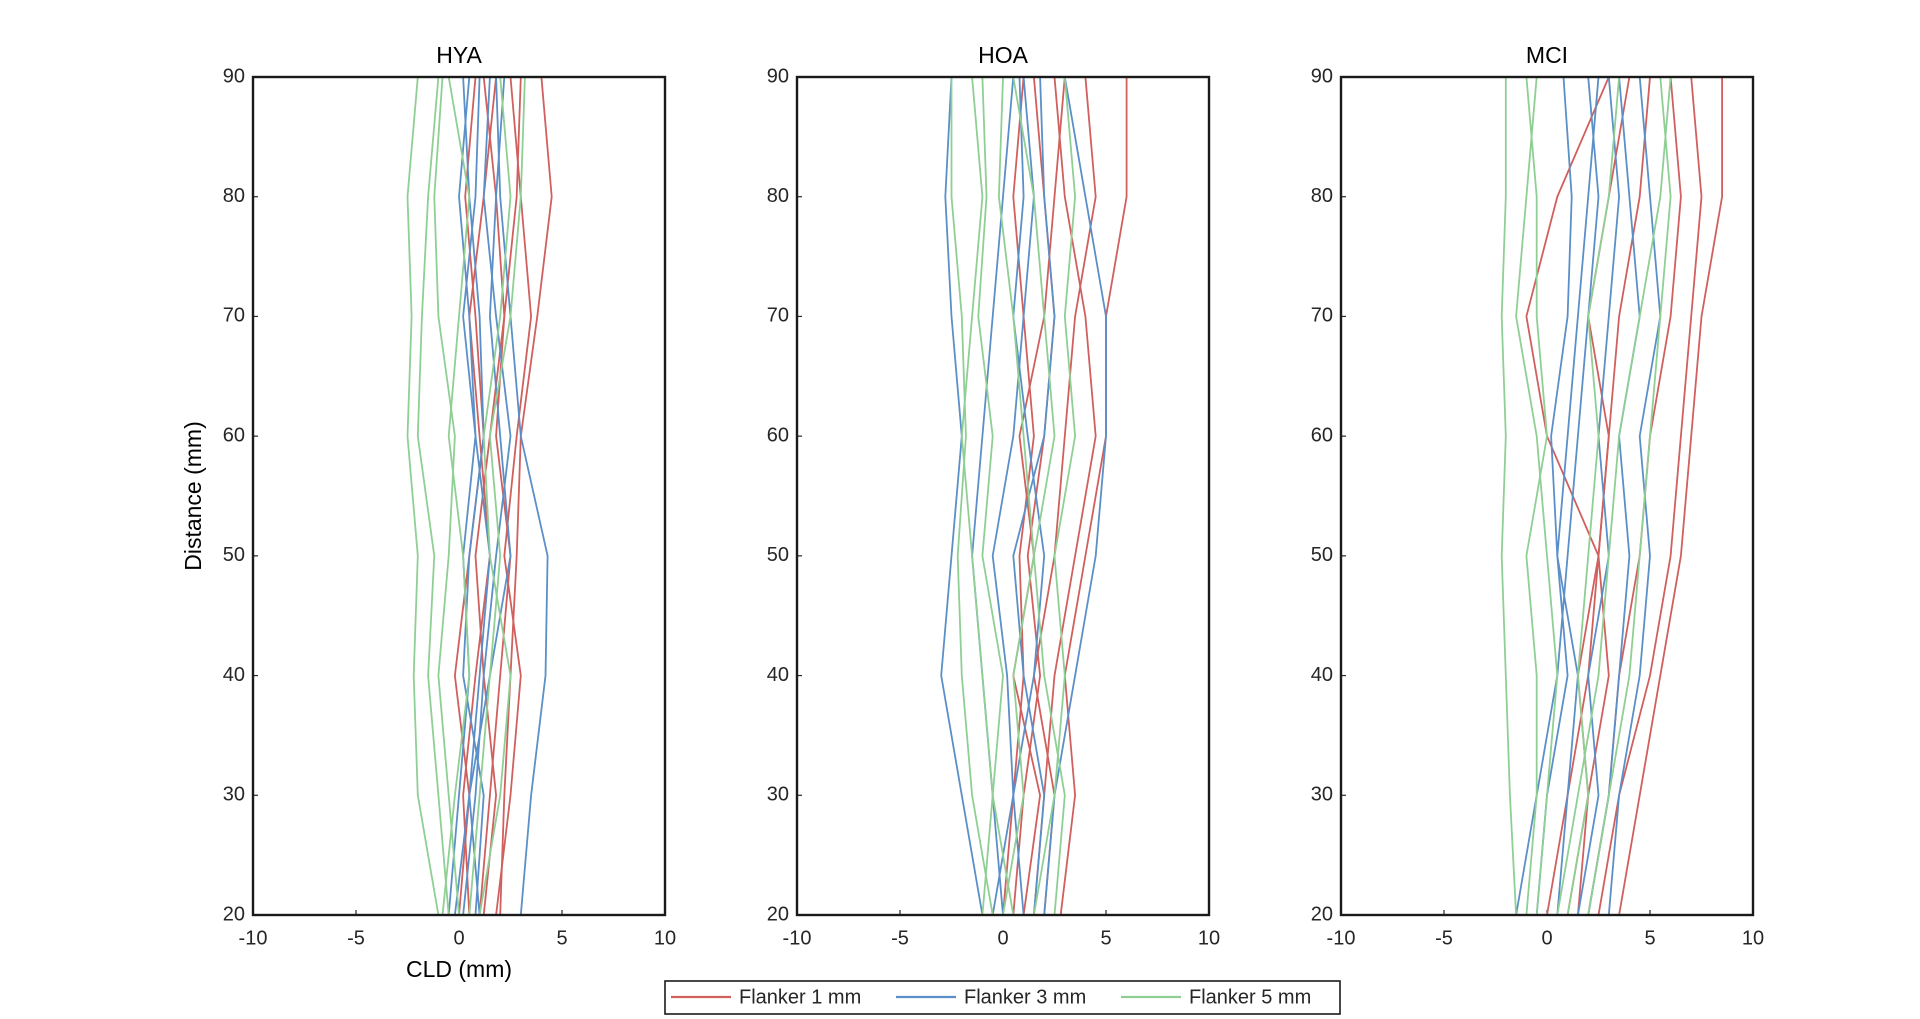 The image size is (1920, 1019). Describe the element at coordinates (193, 496) in the screenshot. I see `y-axis-label: Distance (mm)` at that location.